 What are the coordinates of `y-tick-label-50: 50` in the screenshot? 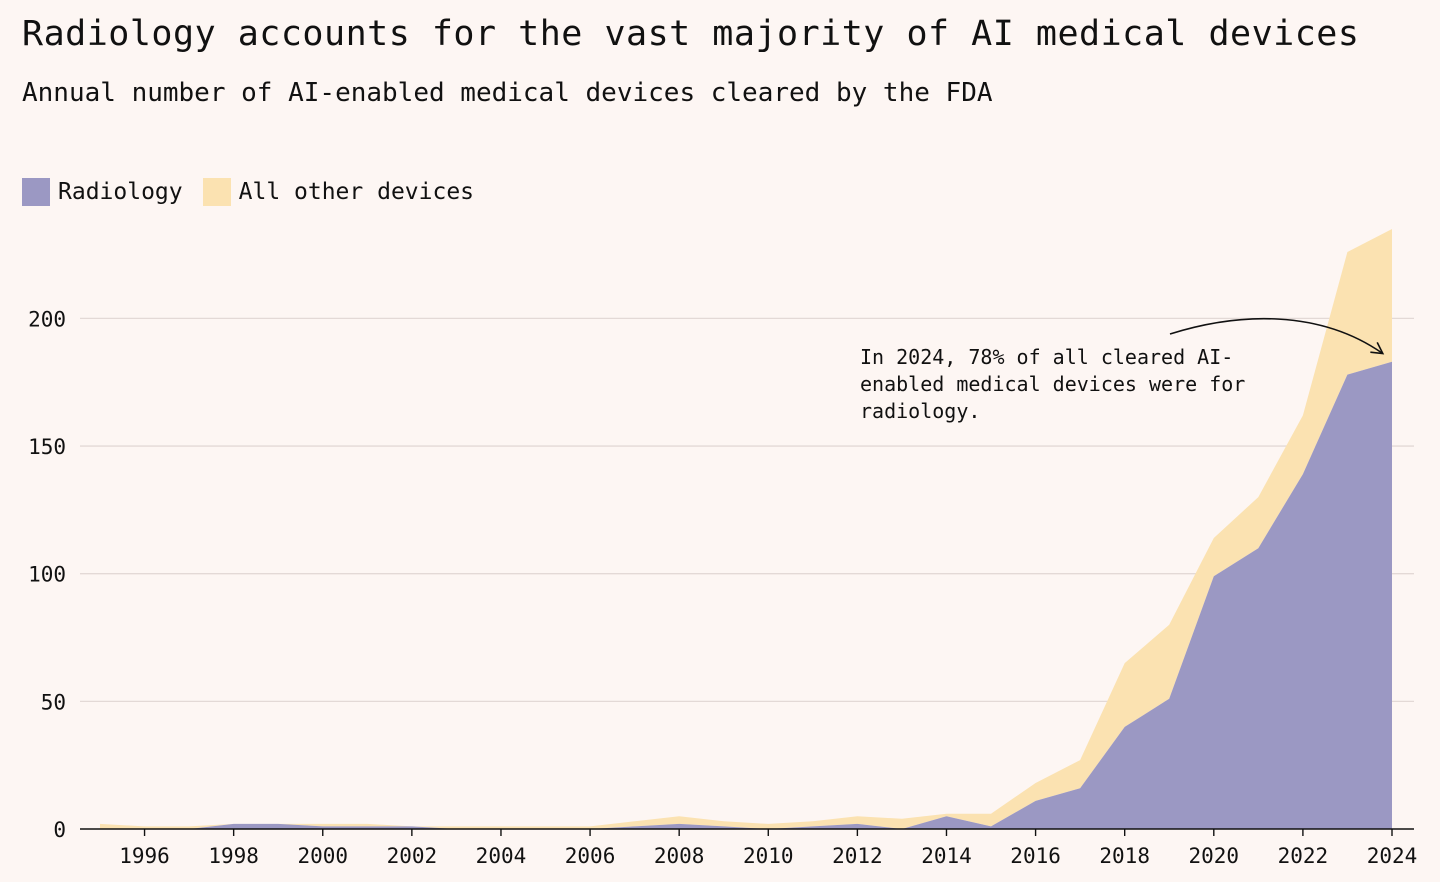 It's located at (53, 702).